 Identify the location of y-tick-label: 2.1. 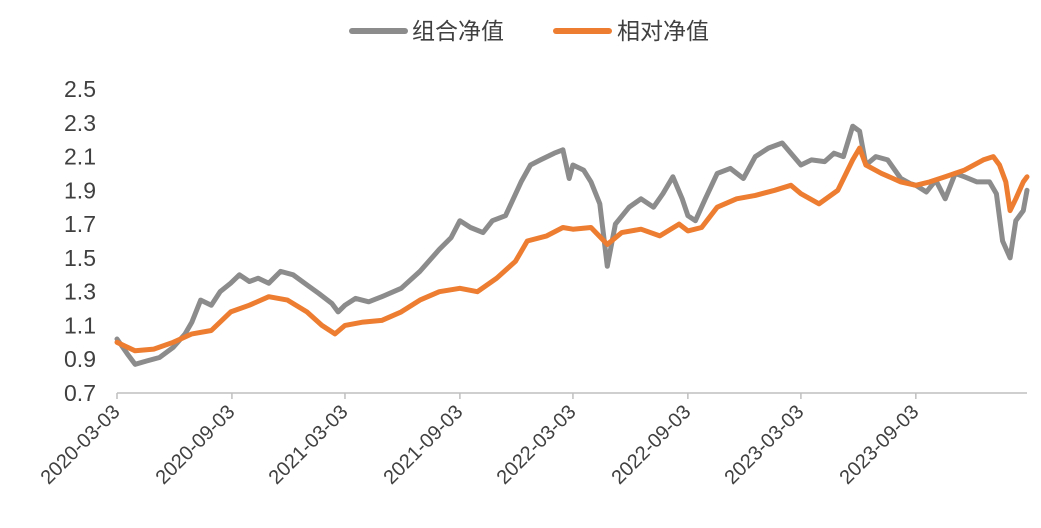
(80, 157).